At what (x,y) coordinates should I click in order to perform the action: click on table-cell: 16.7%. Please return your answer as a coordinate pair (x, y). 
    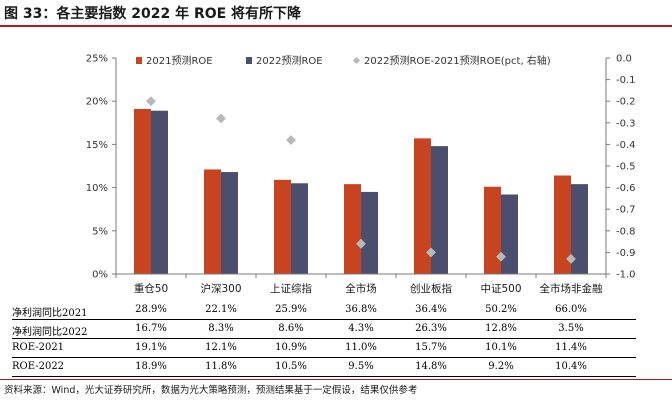
    Looking at the image, I should click on (151, 328).